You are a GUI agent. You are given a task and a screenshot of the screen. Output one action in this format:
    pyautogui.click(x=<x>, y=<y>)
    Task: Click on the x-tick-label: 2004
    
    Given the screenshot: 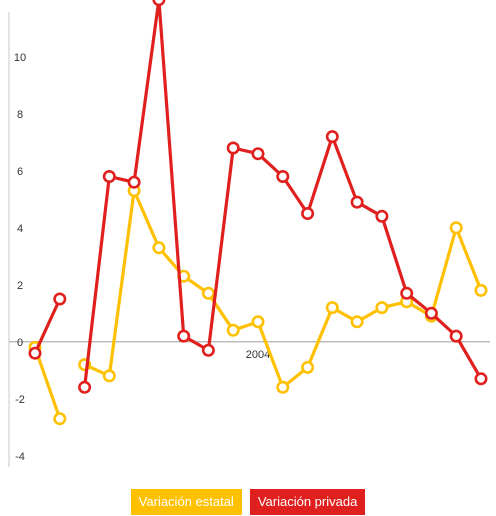 What is the action you would take?
    pyautogui.click(x=258, y=355)
    